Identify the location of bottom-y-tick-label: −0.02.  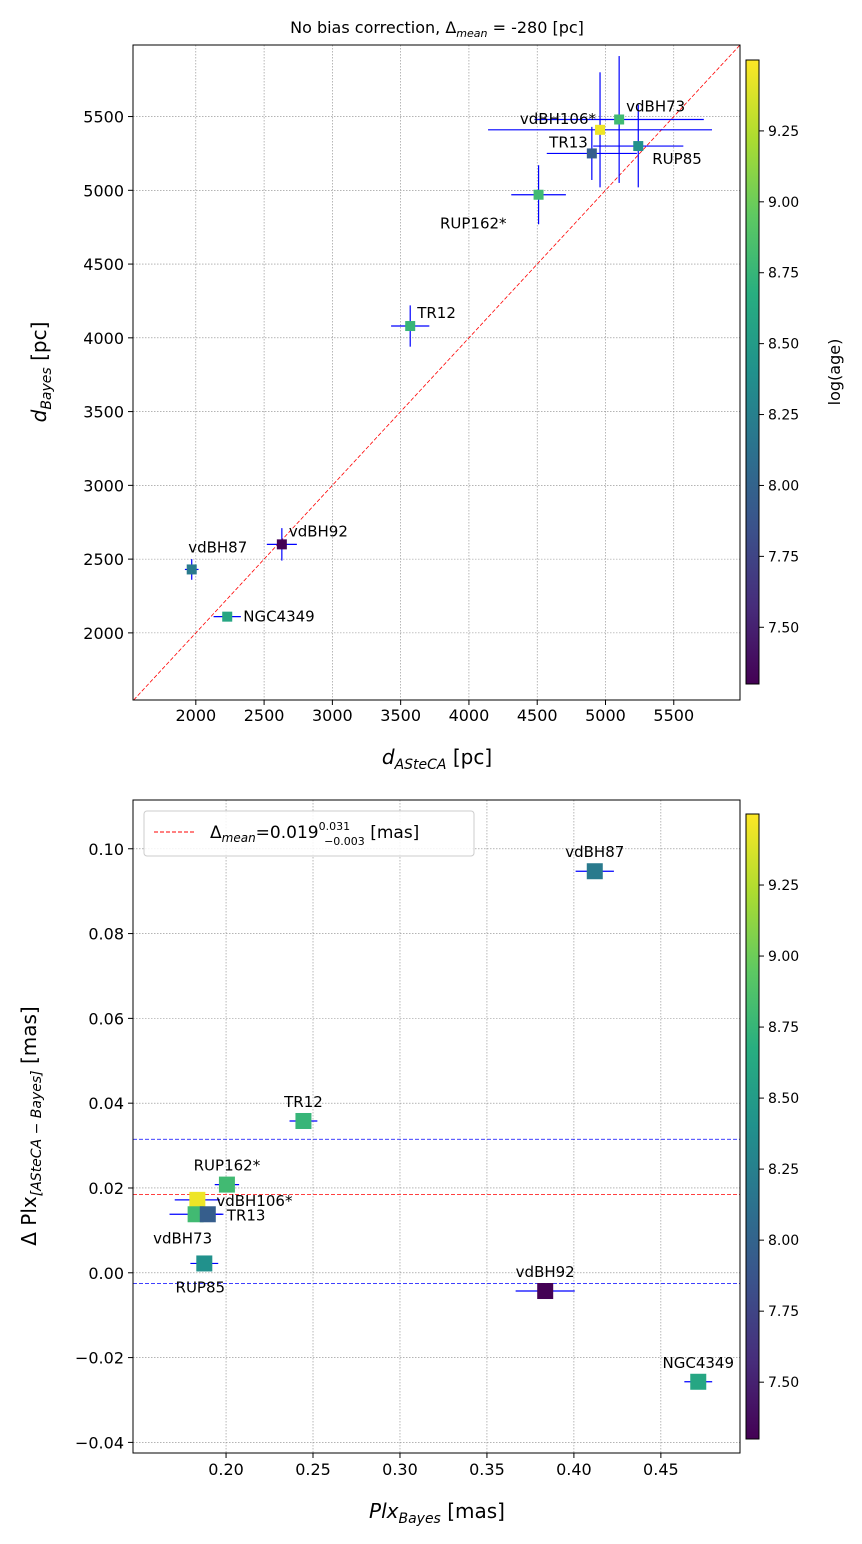
(99, 1358).